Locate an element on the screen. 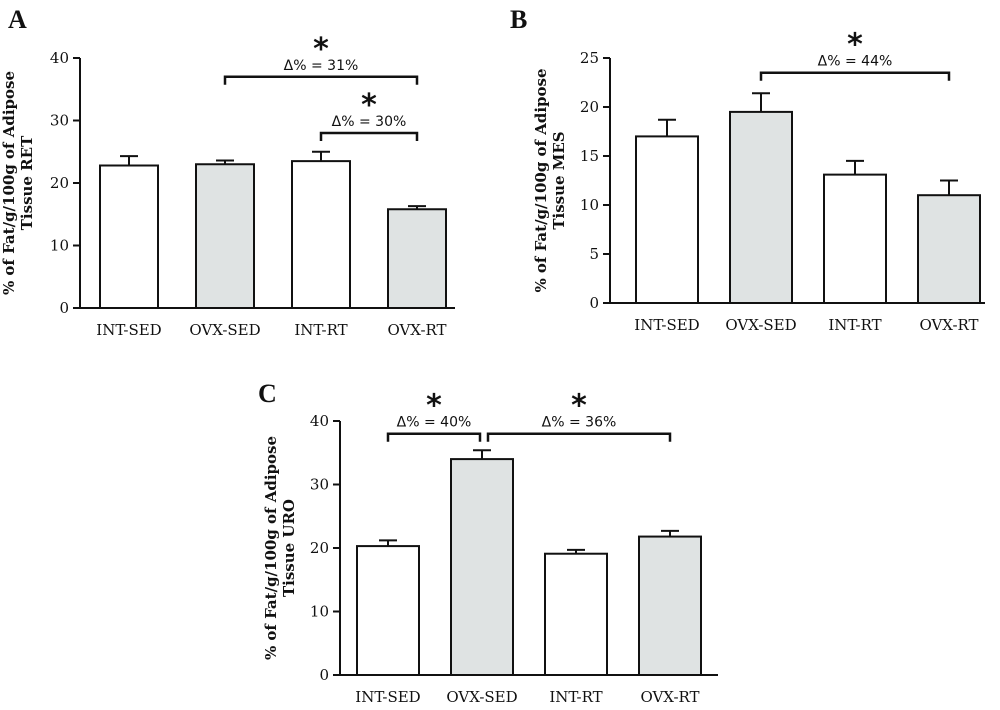  y-axis-label: Tissue URO is located at coordinates (289, 548).